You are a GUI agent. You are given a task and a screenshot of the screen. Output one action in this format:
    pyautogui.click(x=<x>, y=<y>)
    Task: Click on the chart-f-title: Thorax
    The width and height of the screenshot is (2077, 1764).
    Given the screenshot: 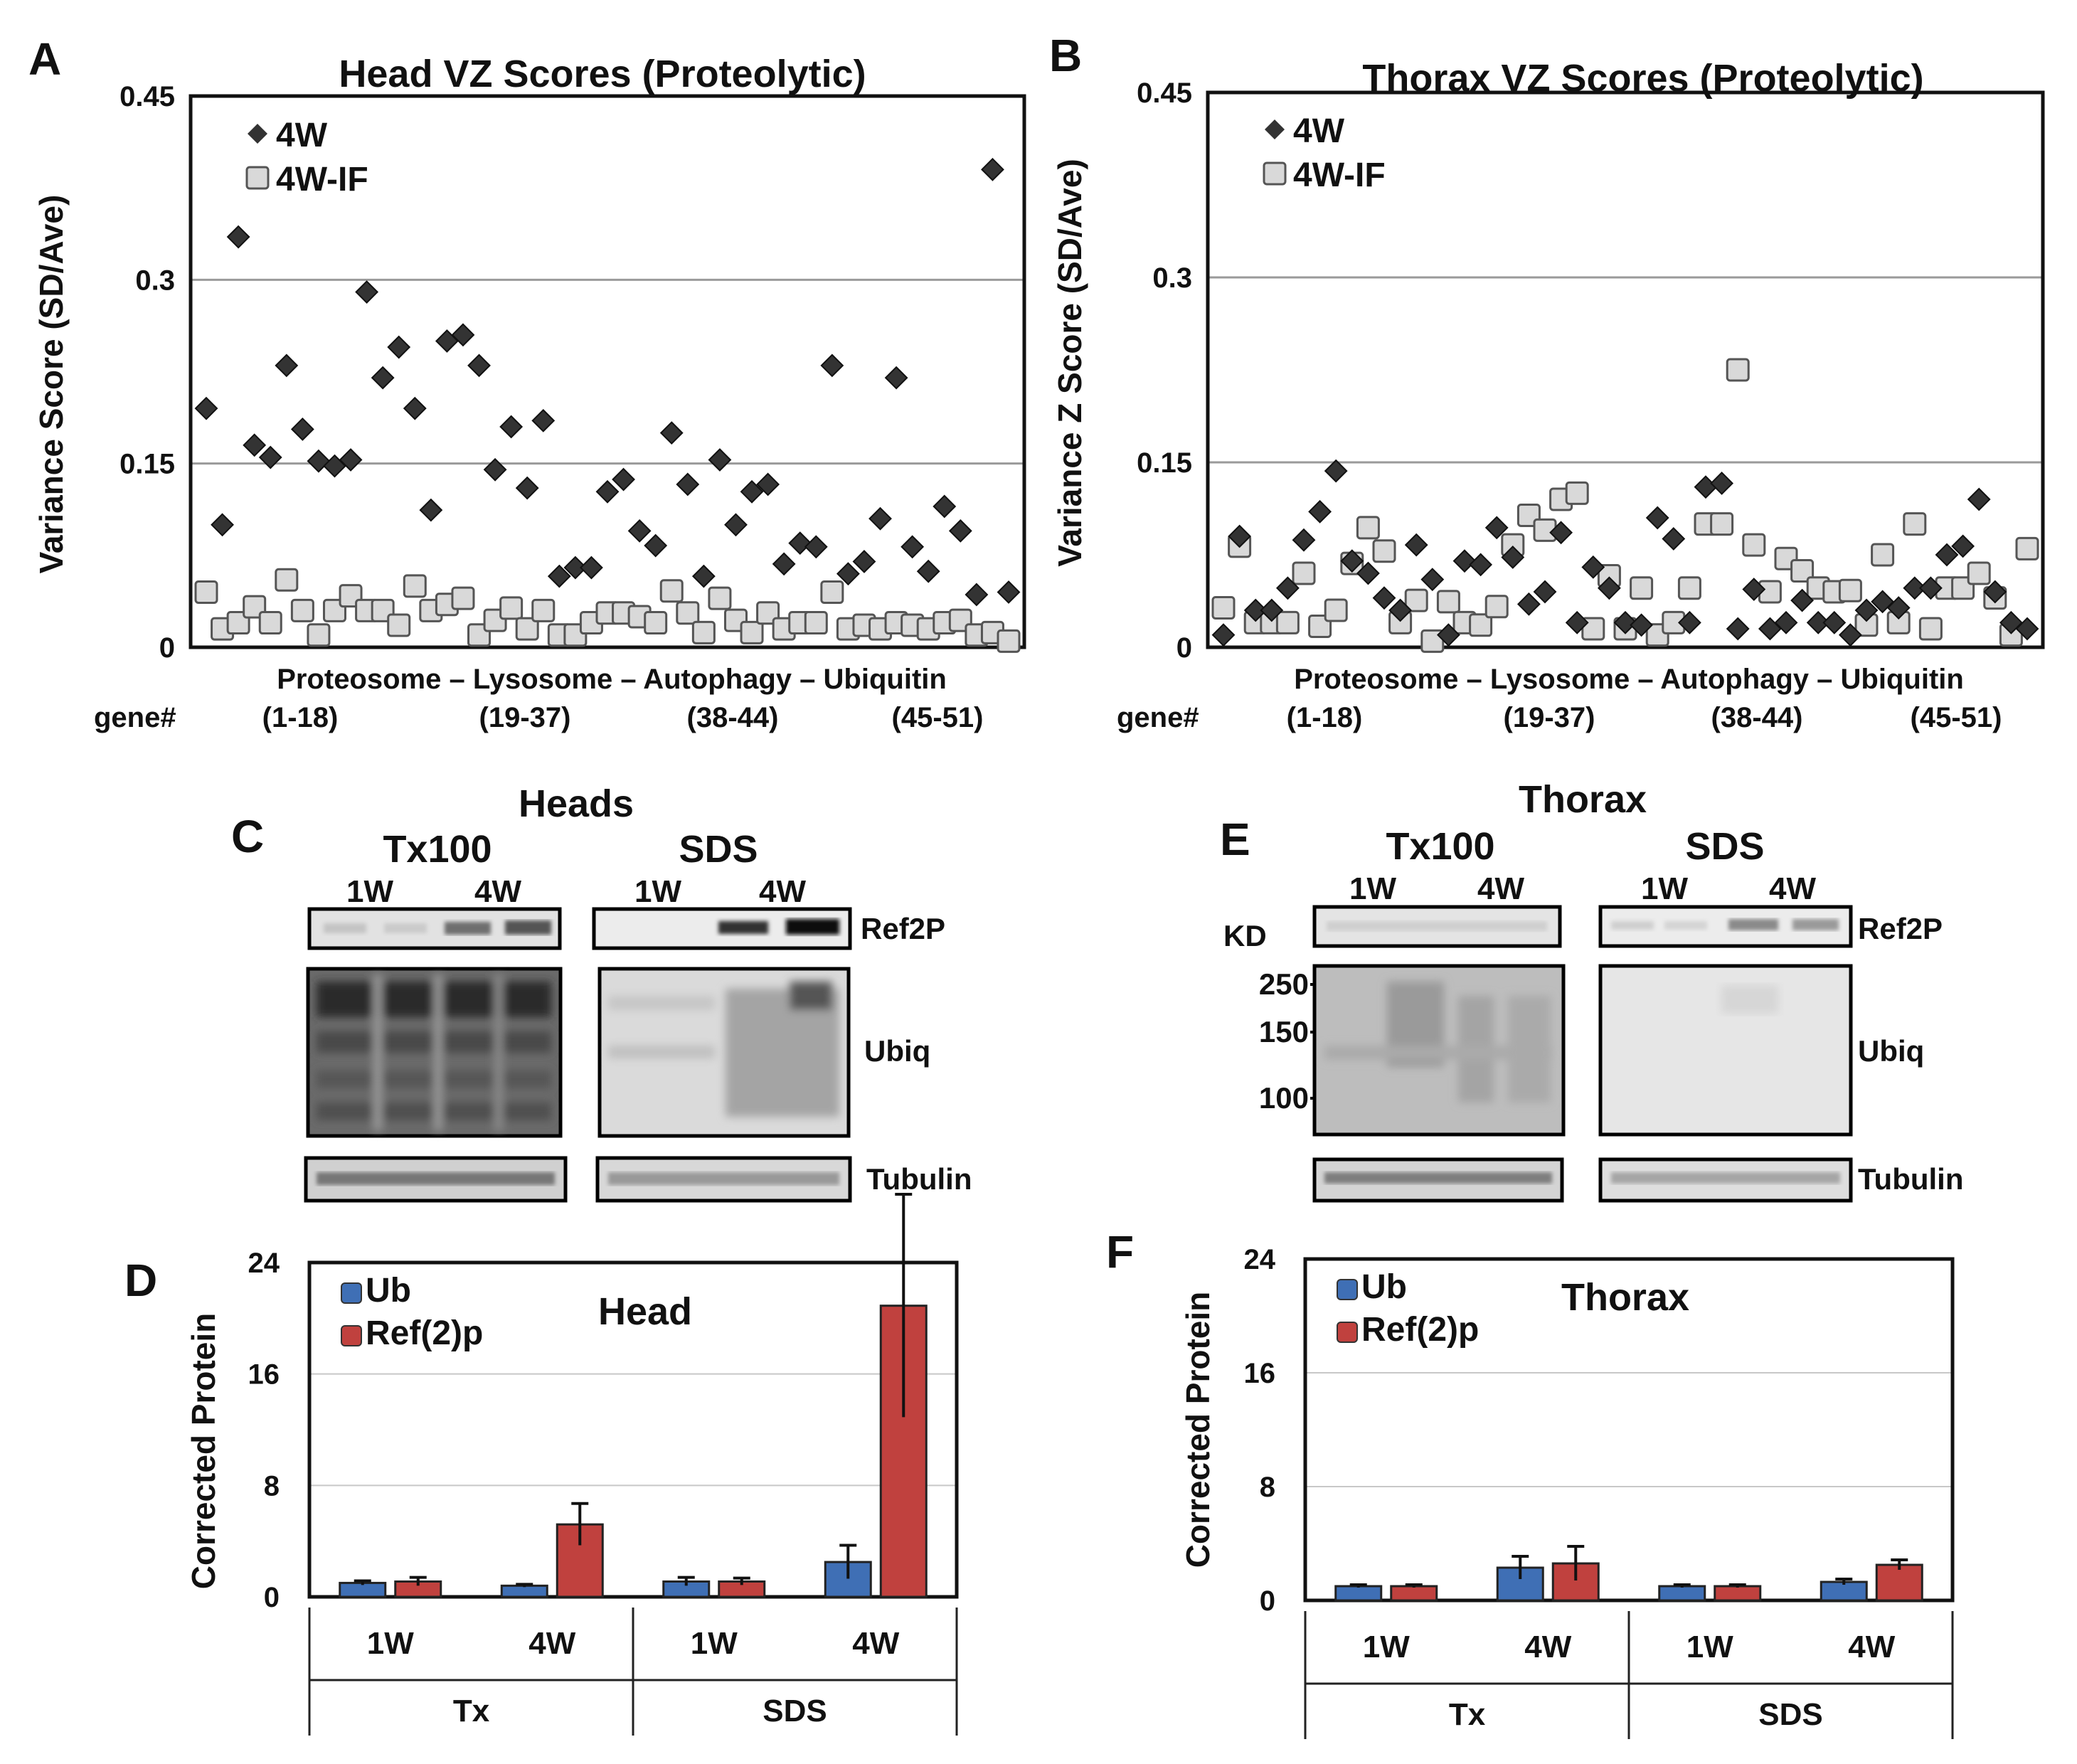 What is the action you would take?
    pyautogui.click(x=1625, y=1298)
    